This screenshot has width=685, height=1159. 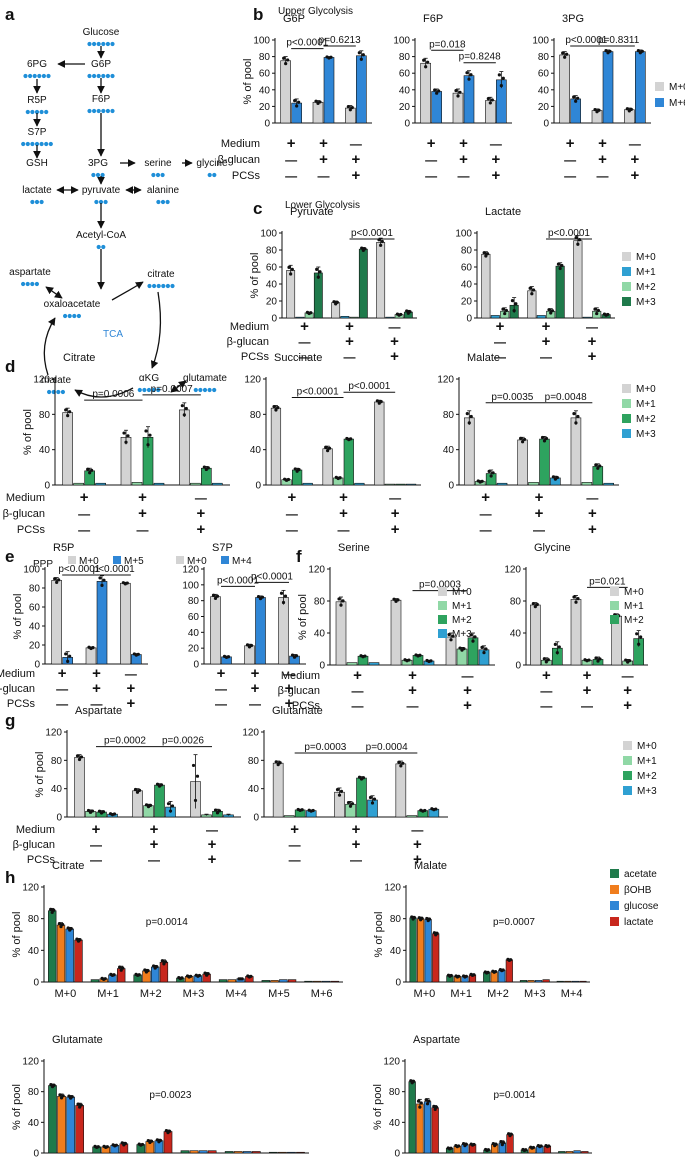 What do you see at coordinates (256, 450) in the screenshot?
I see `y-tick-label: 40` at bounding box center [256, 450].